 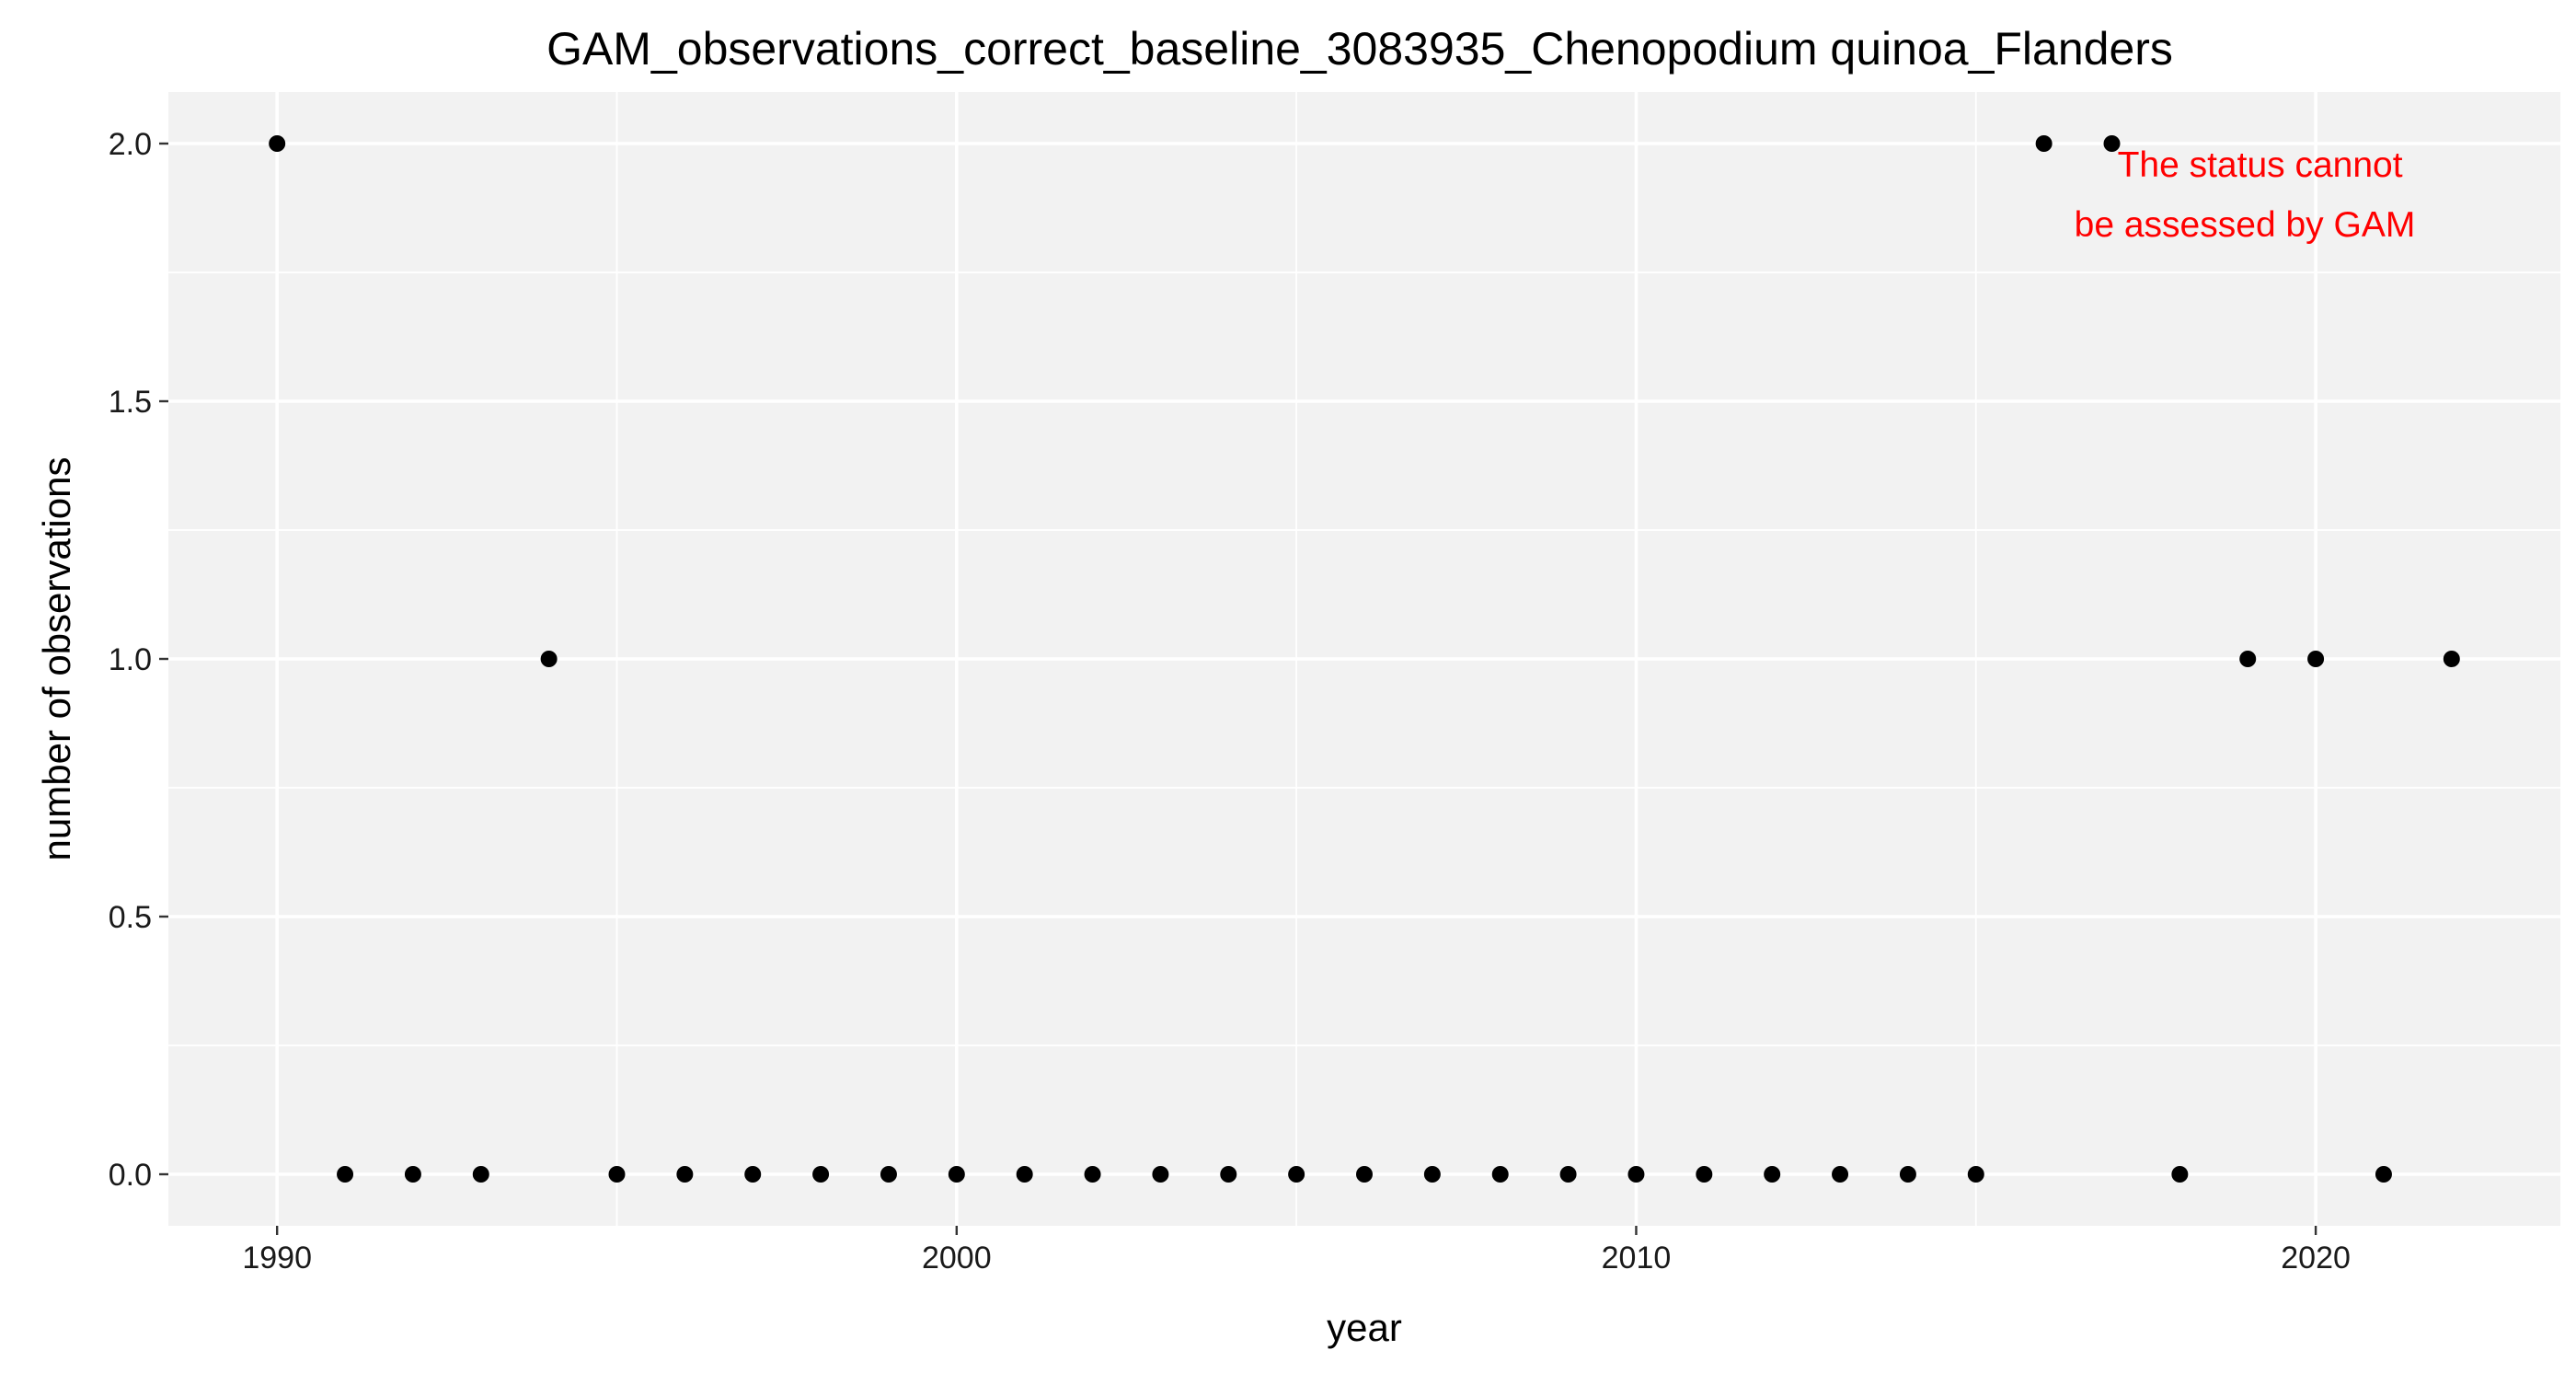 I want to click on y-axis: 0.0 0.5 1.0 1.5 2.0, so click(x=138, y=660).